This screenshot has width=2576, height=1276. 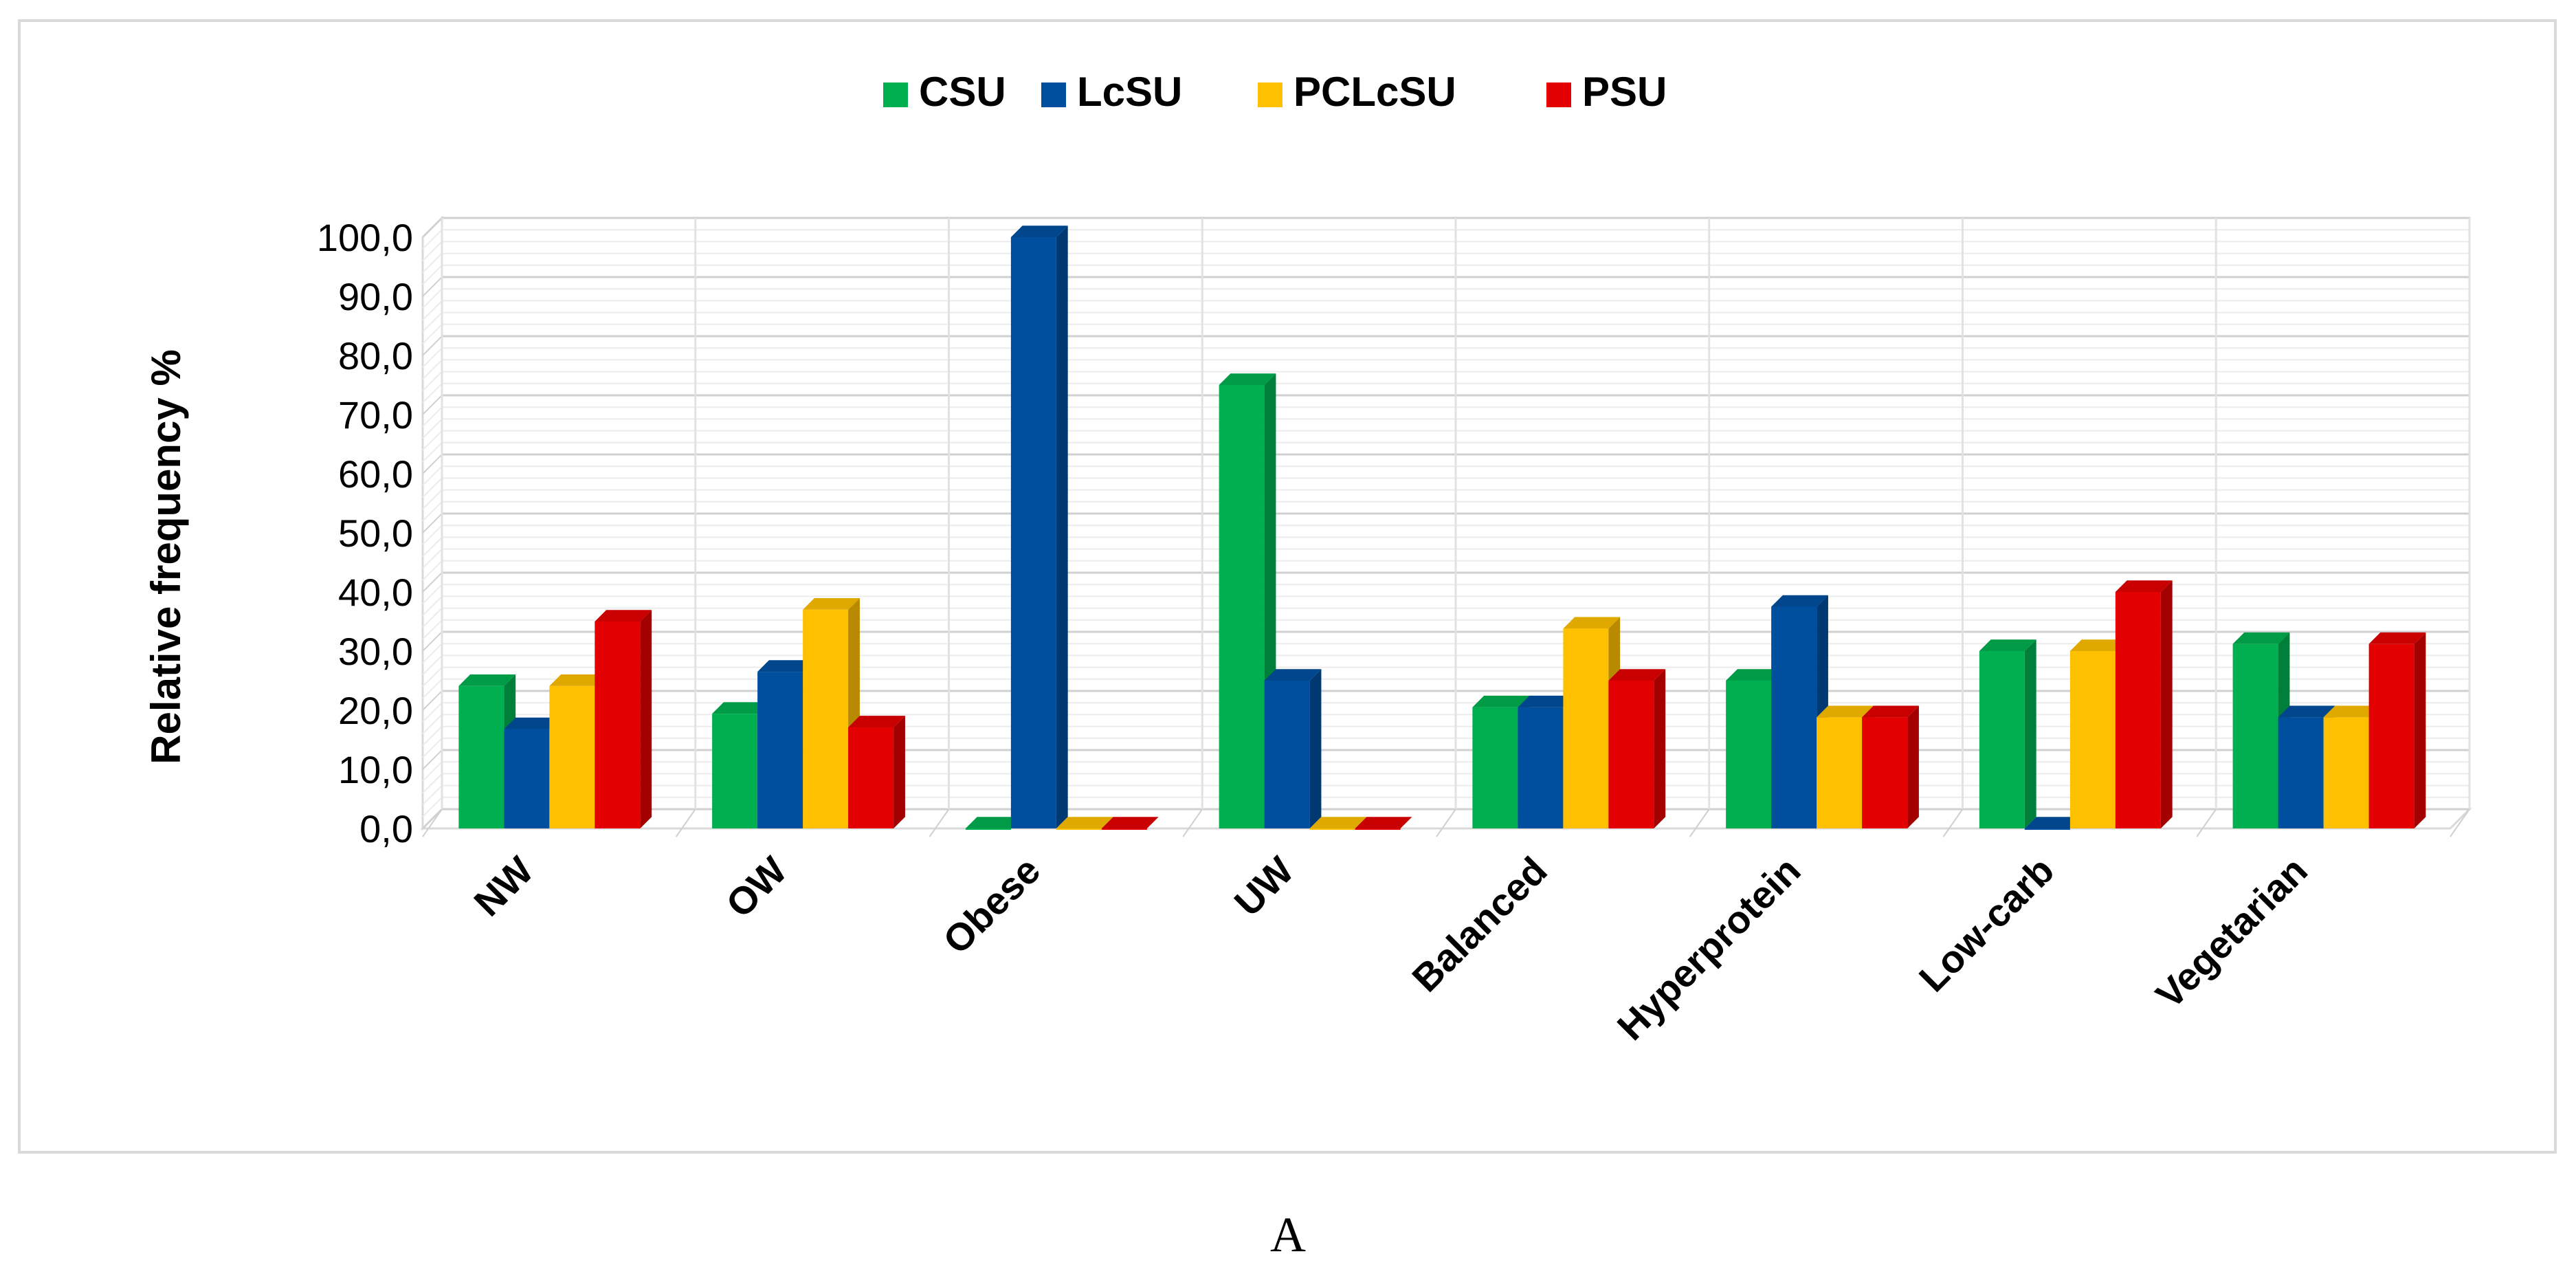 I want to click on y-tick-label: 0,0, so click(x=386, y=829).